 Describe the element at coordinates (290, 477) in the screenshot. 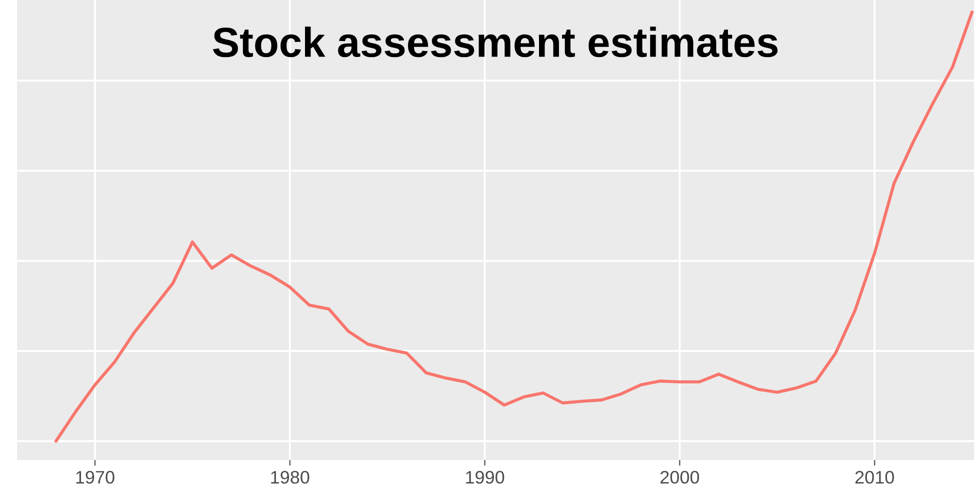

I see `x-tick-label: 1980` at that location.